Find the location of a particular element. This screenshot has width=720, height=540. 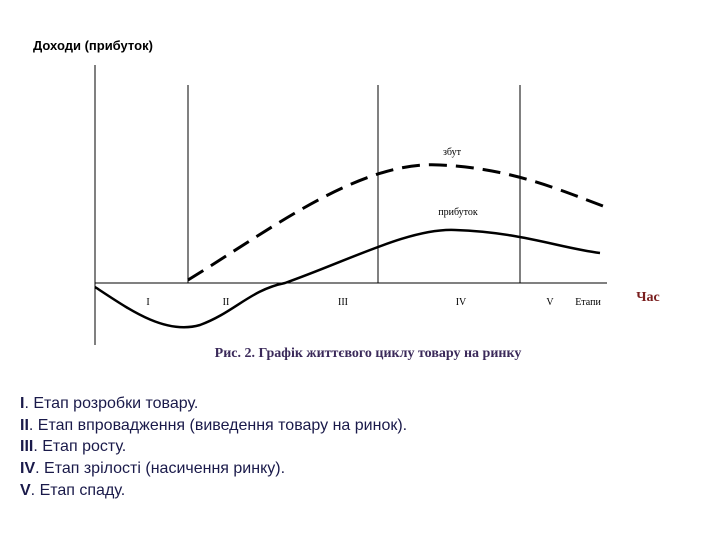

stage-label: IV is located at coordinates (461, 302).